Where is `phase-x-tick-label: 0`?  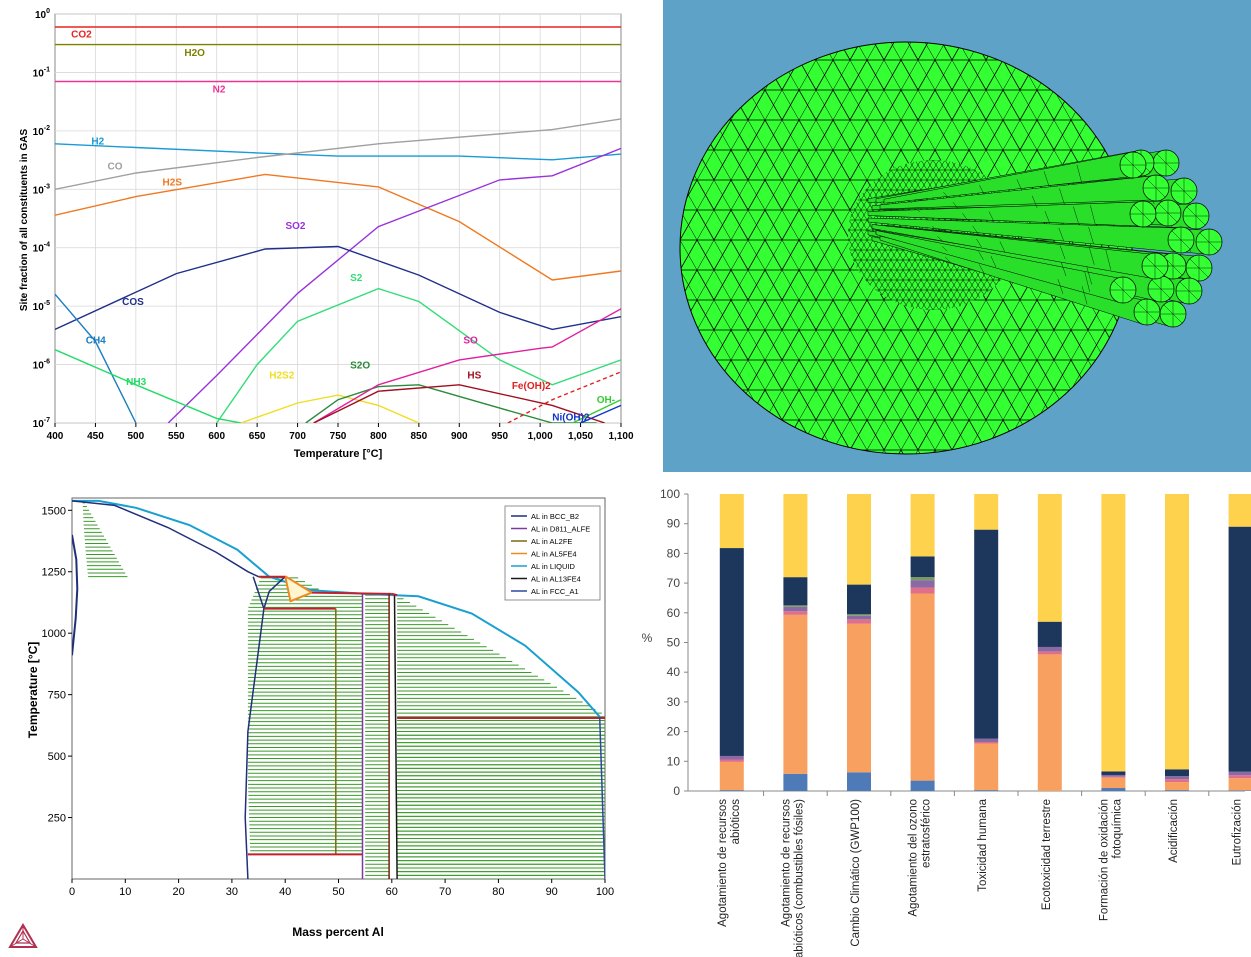
phase-x-tick-label: 0 is located at coordinates (72, 892).